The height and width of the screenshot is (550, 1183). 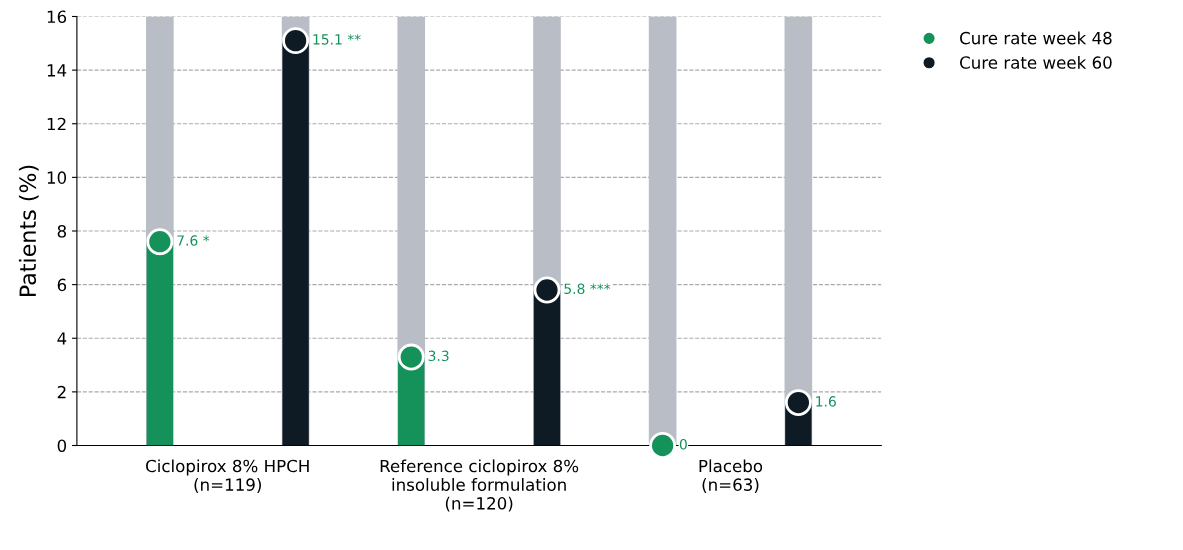 I want to click on y-tick-label: 6, so click(x=62, y=285).